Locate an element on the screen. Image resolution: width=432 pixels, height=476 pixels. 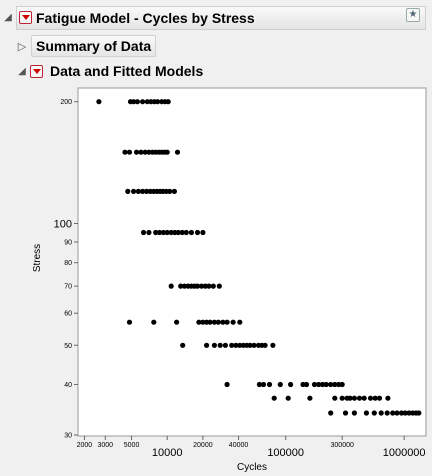
y-tick-label: 50 is located at coordinates (68, 346).